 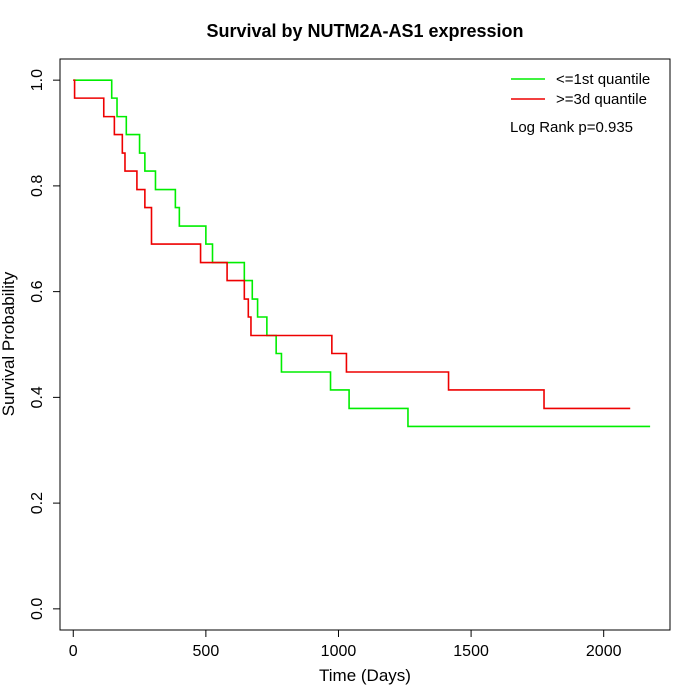 I want to click on y-axis-label: Survival Probability, so click(x=9, y=343).